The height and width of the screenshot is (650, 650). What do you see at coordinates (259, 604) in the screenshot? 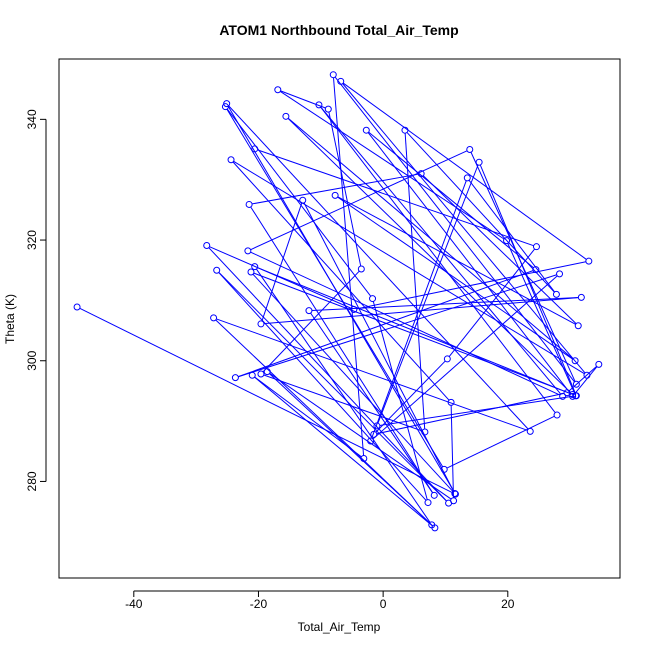
I see `x-tick-label: -20` at bounding box center [259, 604].